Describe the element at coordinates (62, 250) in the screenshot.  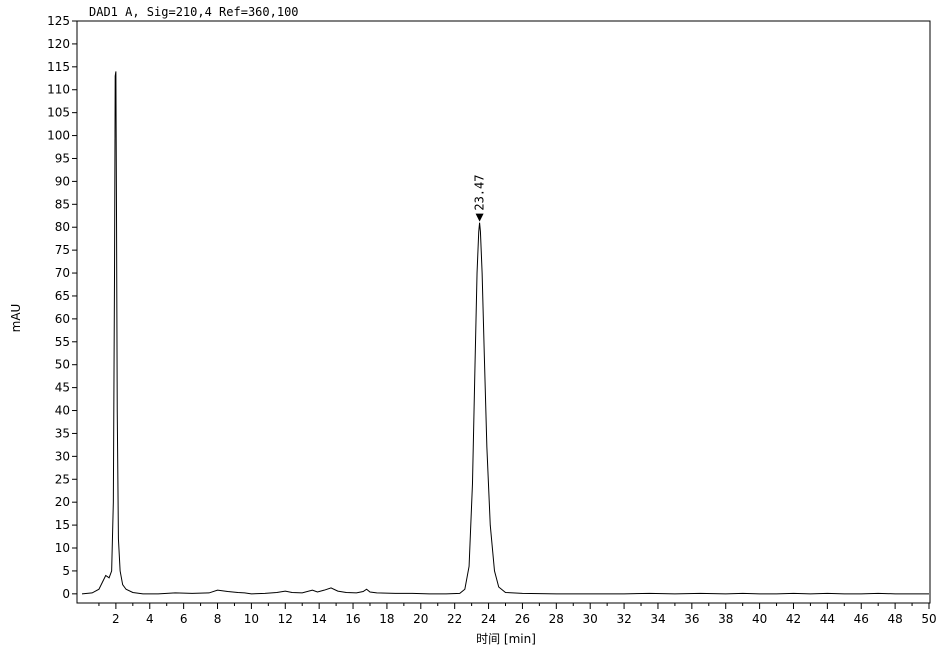
I see `y-tick-label: 75` at that location.